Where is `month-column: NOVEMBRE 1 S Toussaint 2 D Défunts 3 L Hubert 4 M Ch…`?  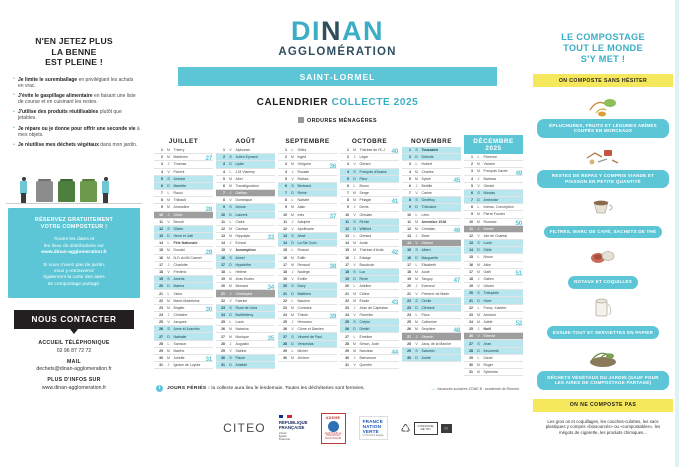
month-column: NOVEMBRE 1 S Toussaint 2 D Défunts 3 L Hubert 4 M Ch… is located at coordinates (431, 255).